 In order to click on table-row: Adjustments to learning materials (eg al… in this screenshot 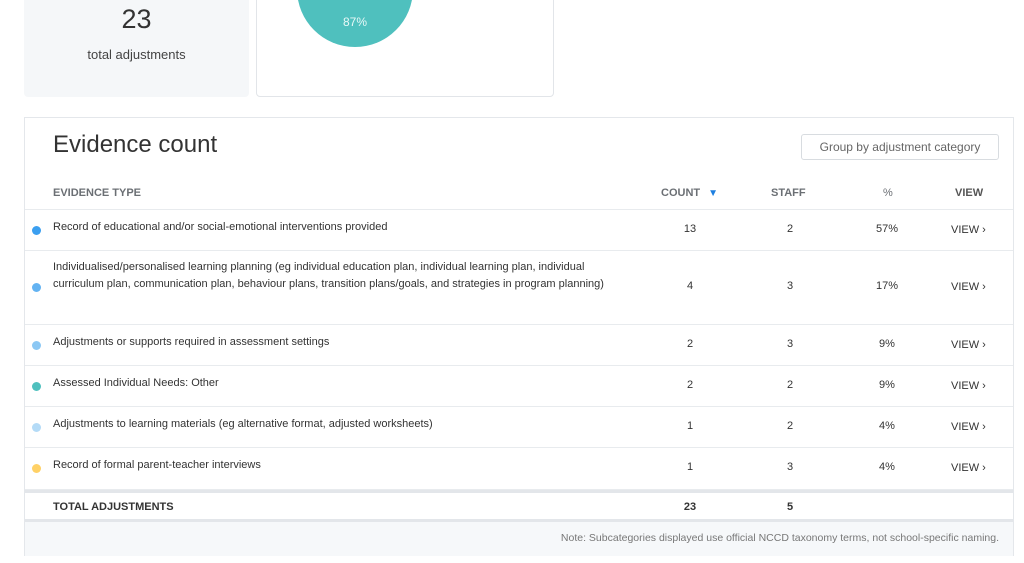, I will do `click(519, 427)`.